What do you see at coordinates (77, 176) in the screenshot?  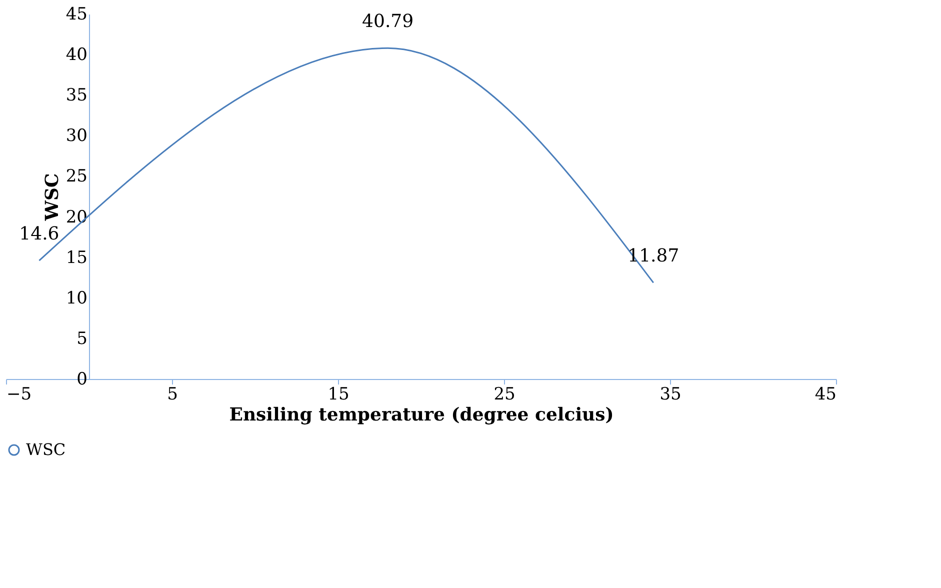 I see `y-tick-label: 25` at bounding box center [77, 176].